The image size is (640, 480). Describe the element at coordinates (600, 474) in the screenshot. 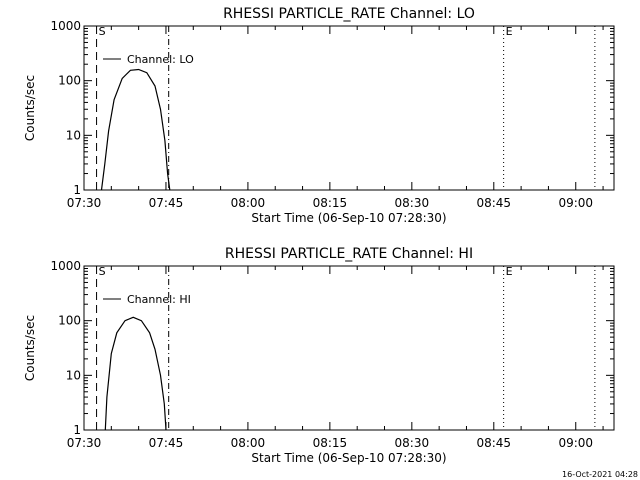

I see `footer-timestamp: 16-Oct-2021 04:28` at that location.